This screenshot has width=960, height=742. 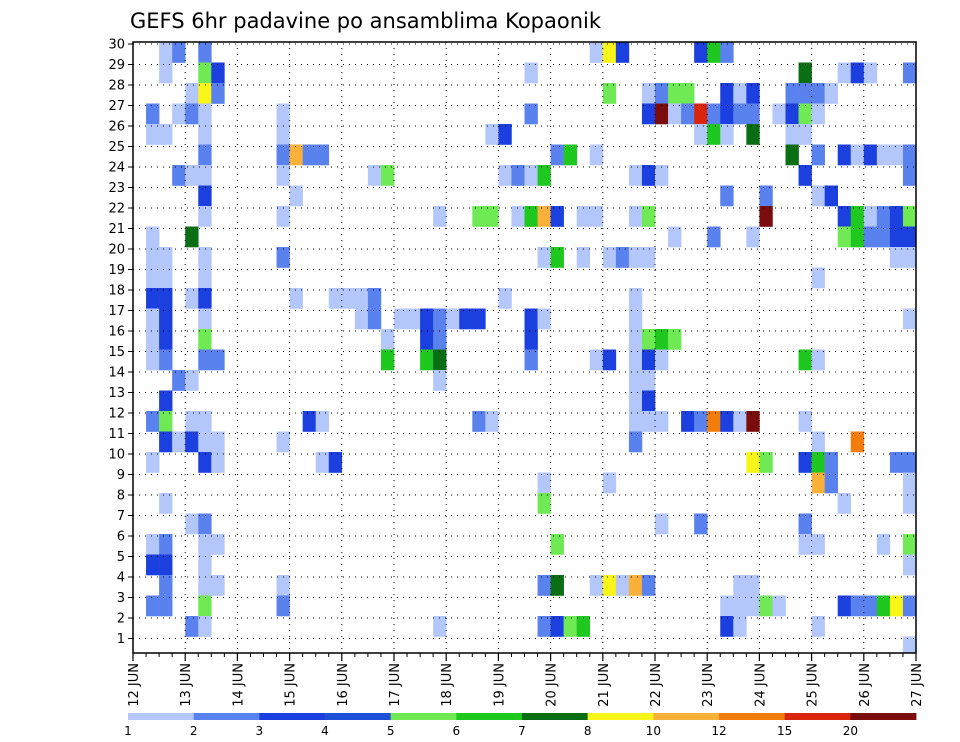 I want to click on y-tick-label: 29, so click(x=116, y=65).